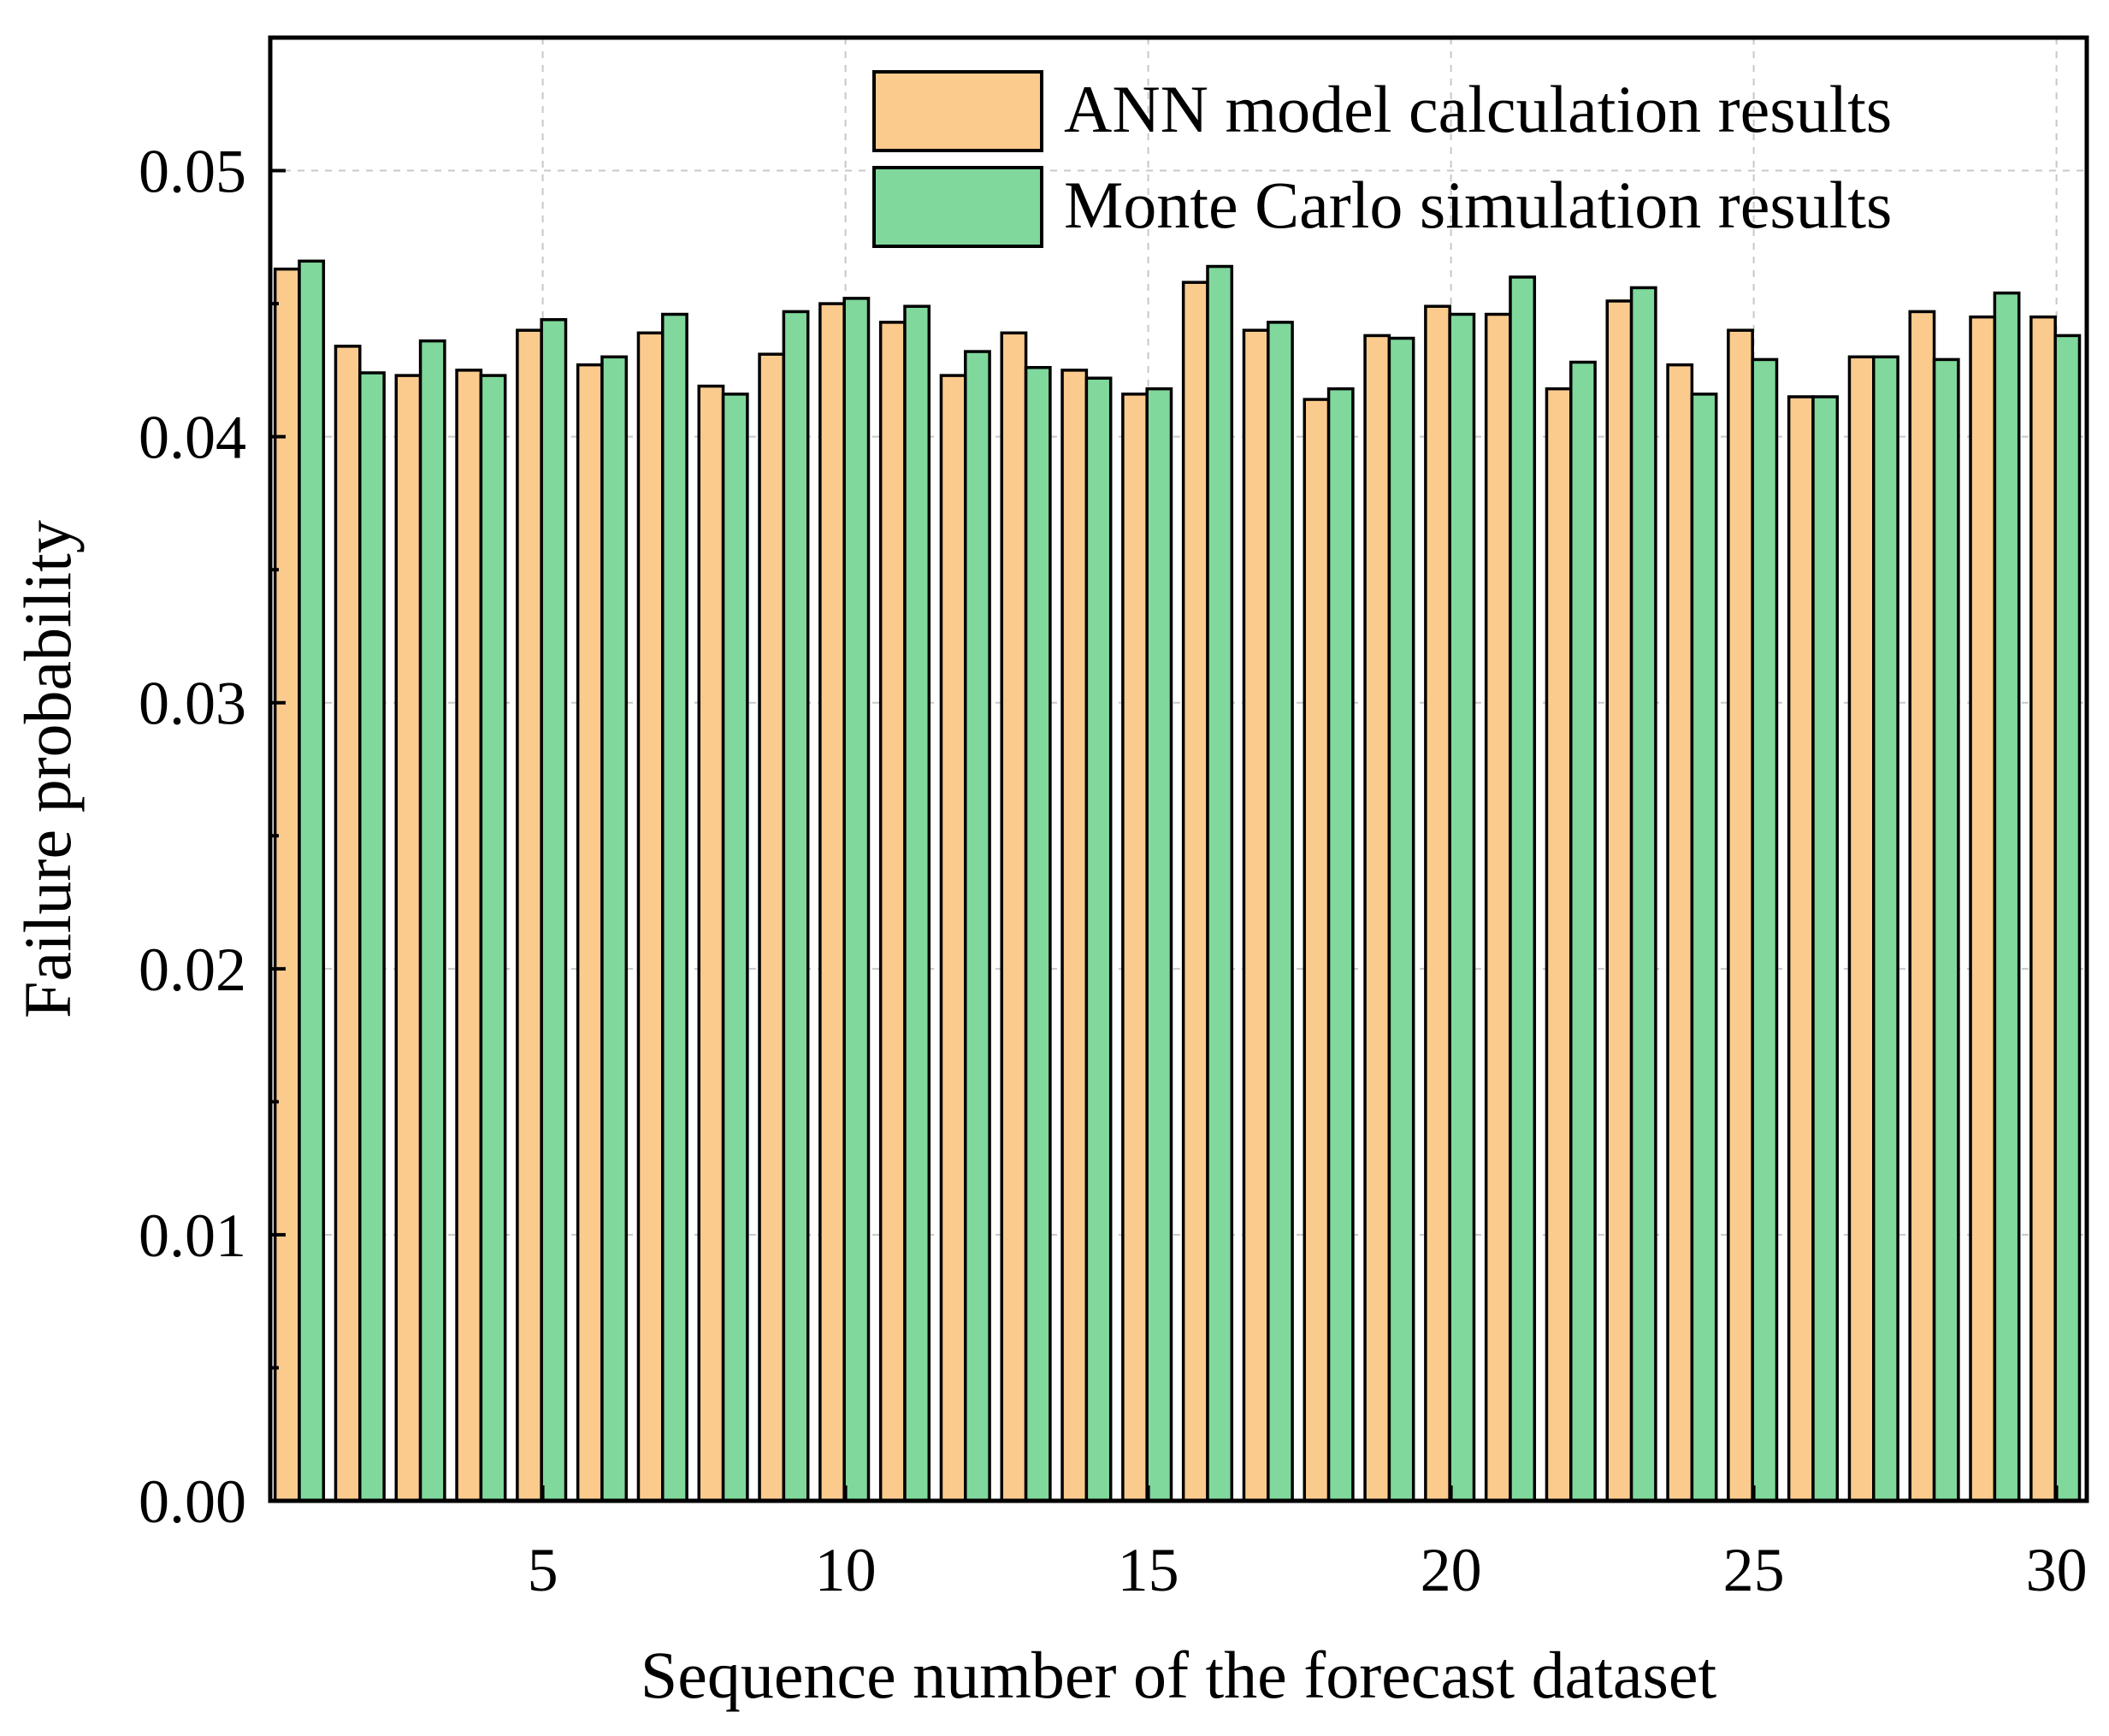 The image size is (2109, 1736). I want to click on y-tick-labels: 0.00 0.01 0.02 0.03 0.04 0.05, so click(192, 837).